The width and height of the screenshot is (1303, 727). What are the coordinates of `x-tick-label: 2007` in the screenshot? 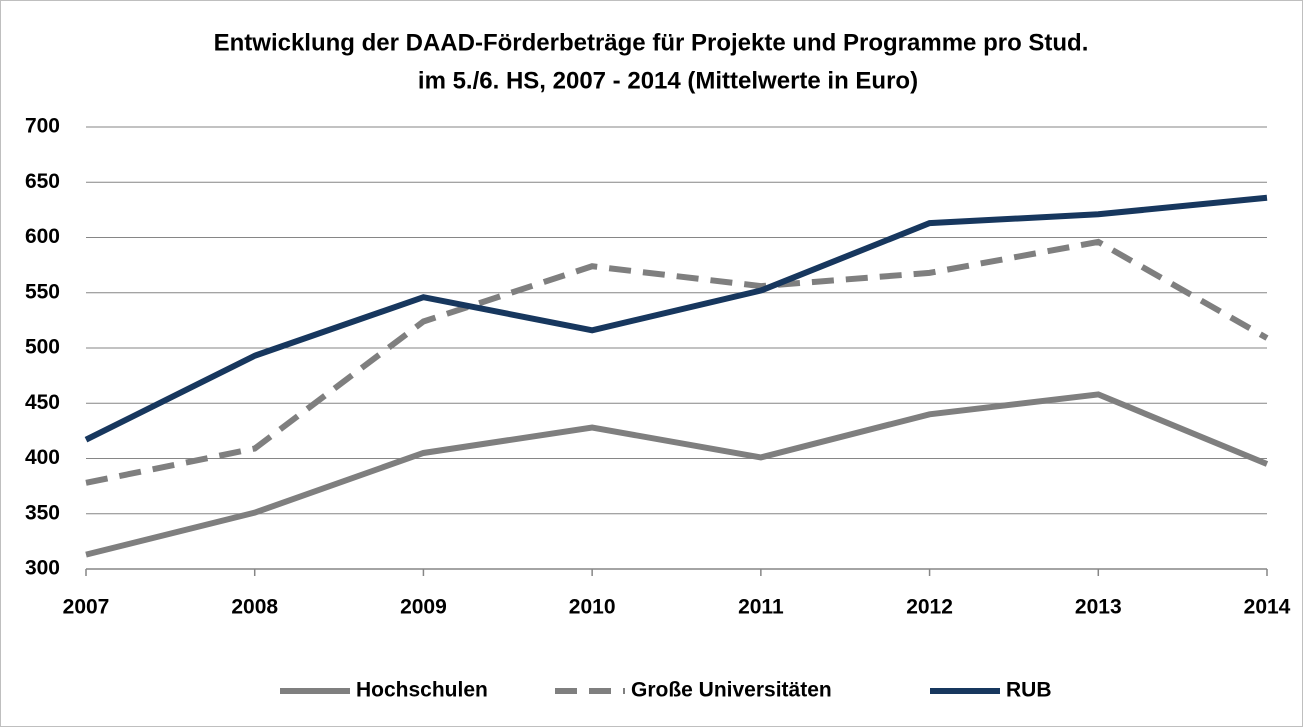 It's located at (86, 607).